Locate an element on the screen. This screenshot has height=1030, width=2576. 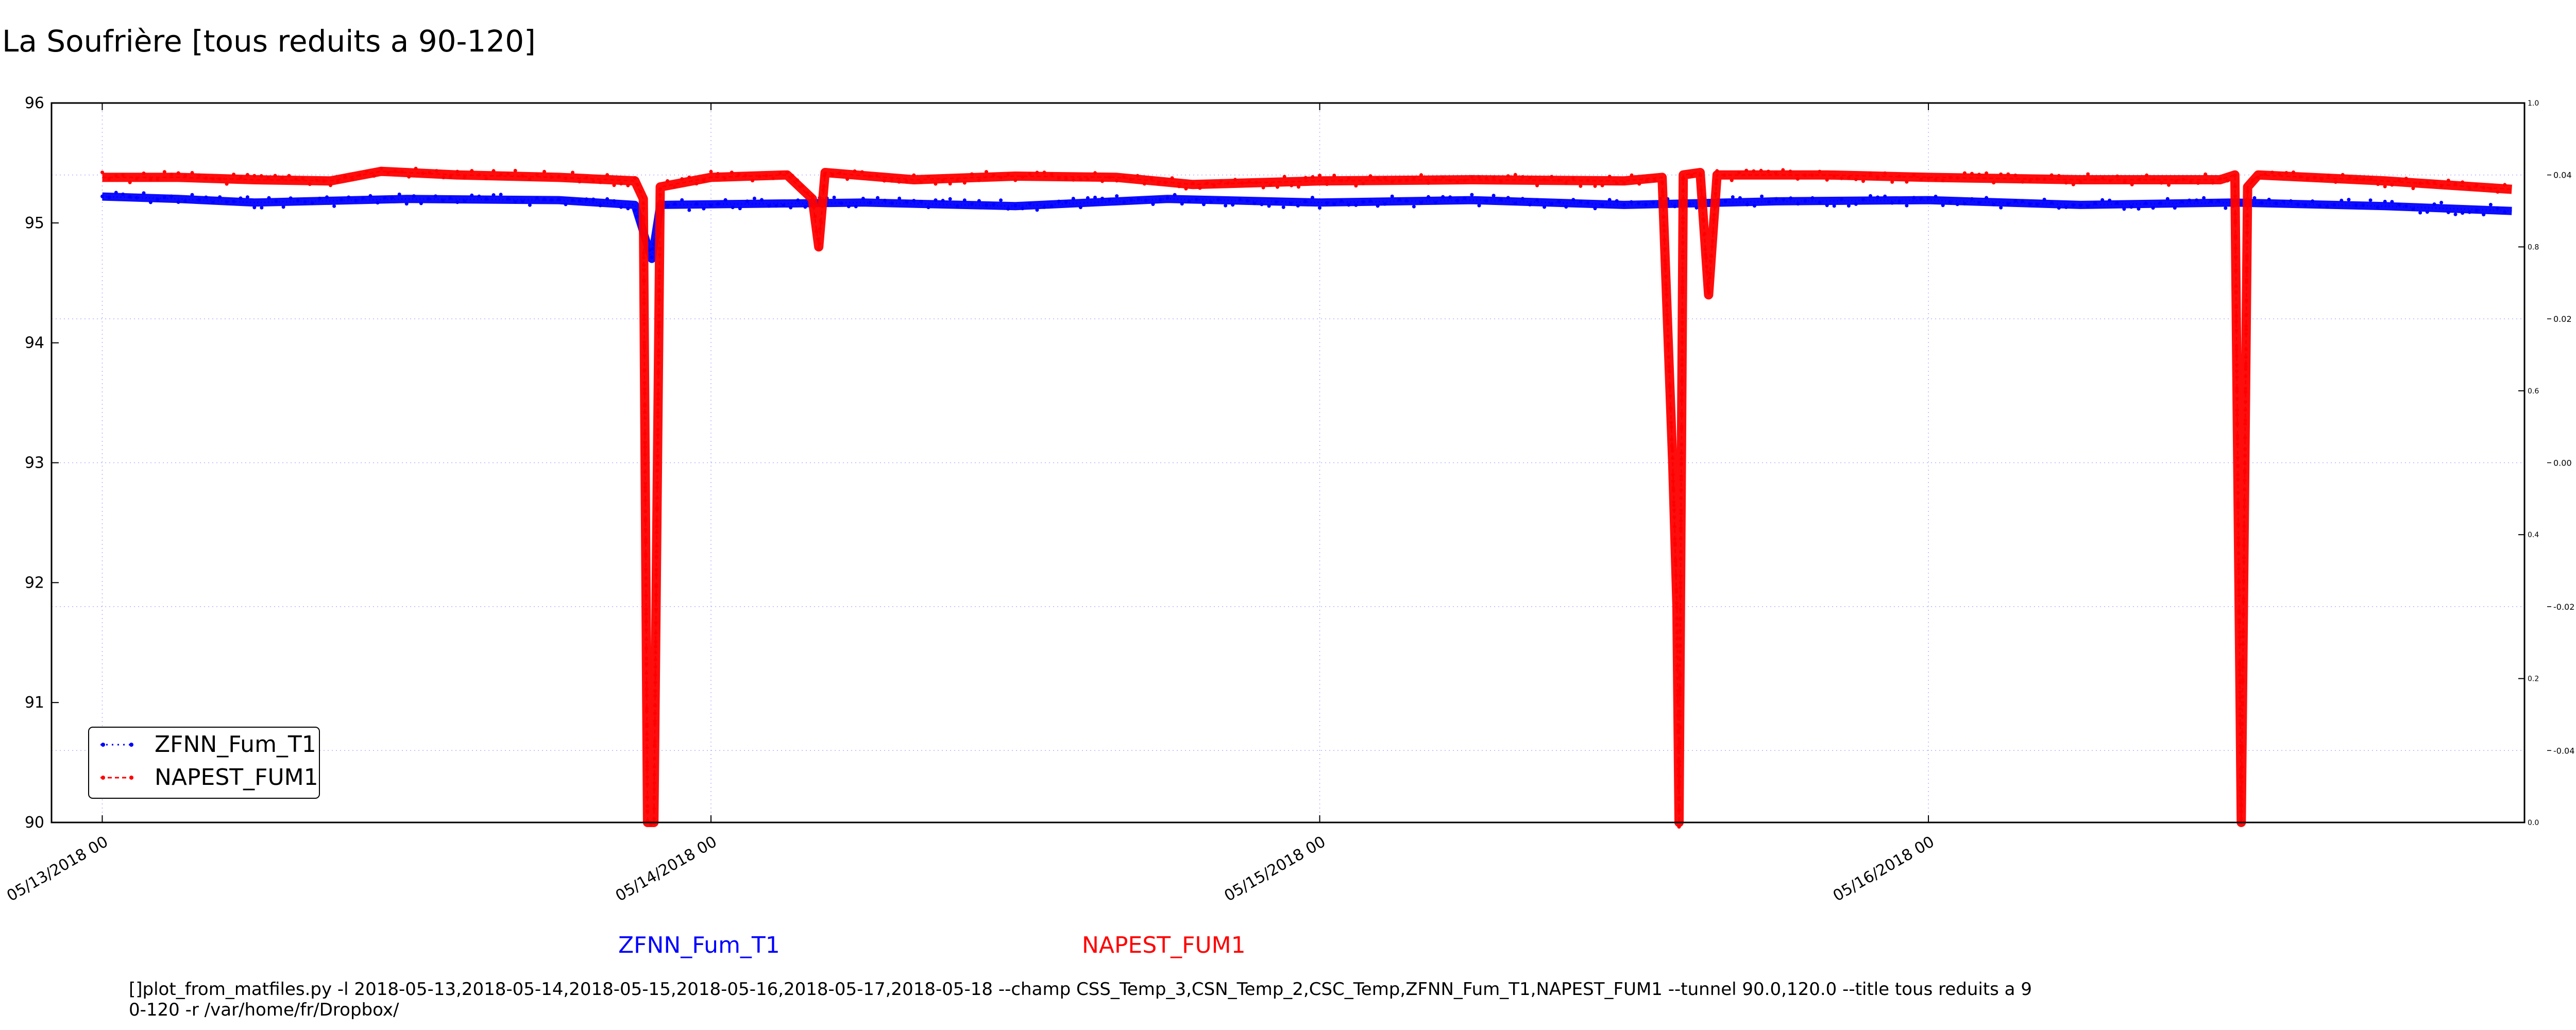
right-tick-label: 0.2 is located at coordinates (2533, 679).